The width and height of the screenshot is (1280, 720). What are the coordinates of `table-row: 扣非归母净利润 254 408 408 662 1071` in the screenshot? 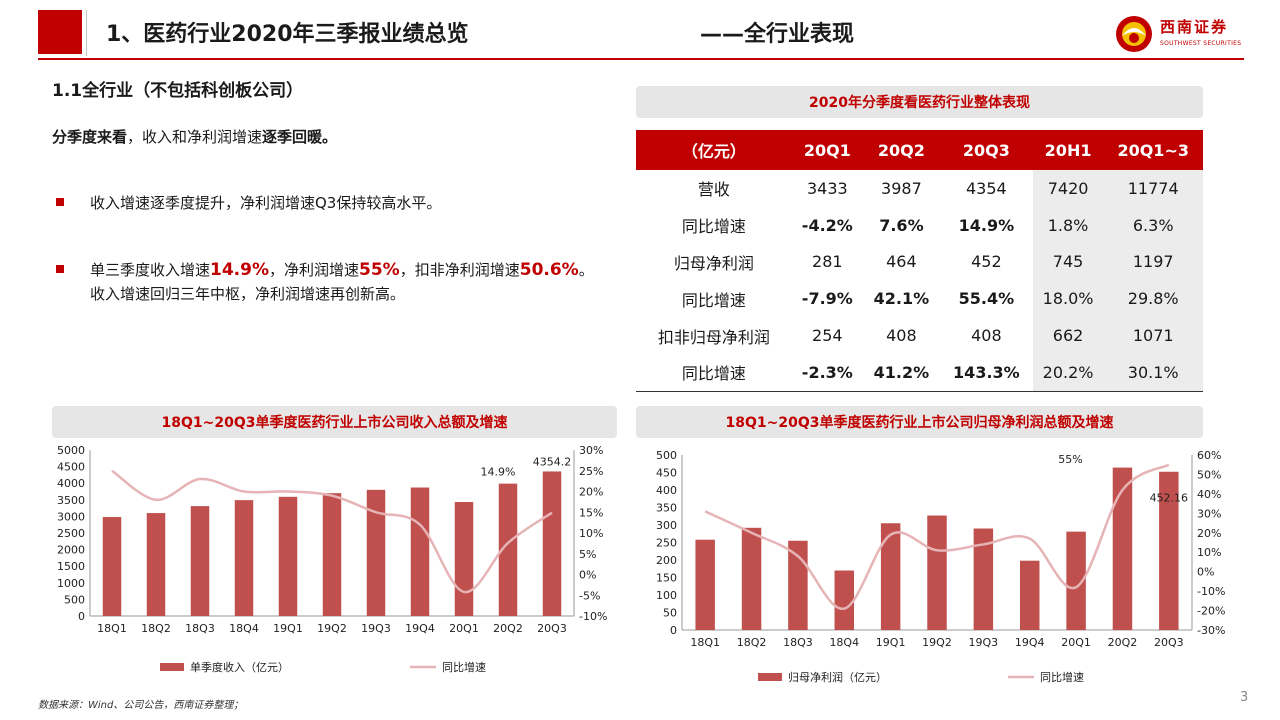 It's located at (919, 335).